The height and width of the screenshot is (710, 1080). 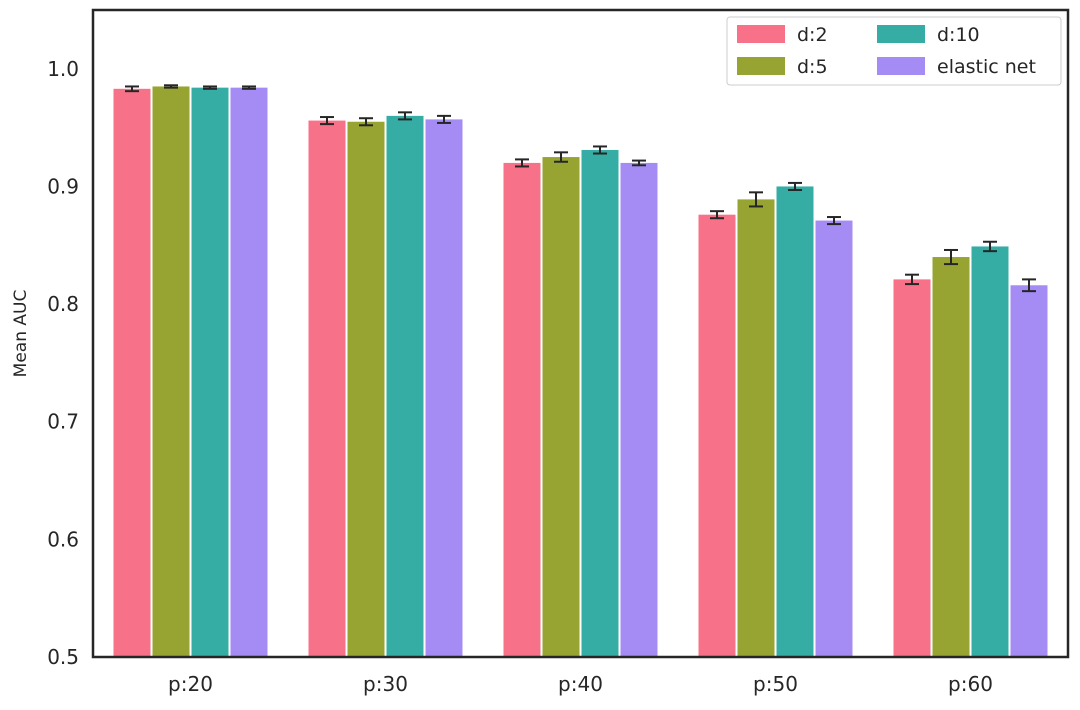 I want to click on y-tick-label: 0.7, so click(x=63, y=422).